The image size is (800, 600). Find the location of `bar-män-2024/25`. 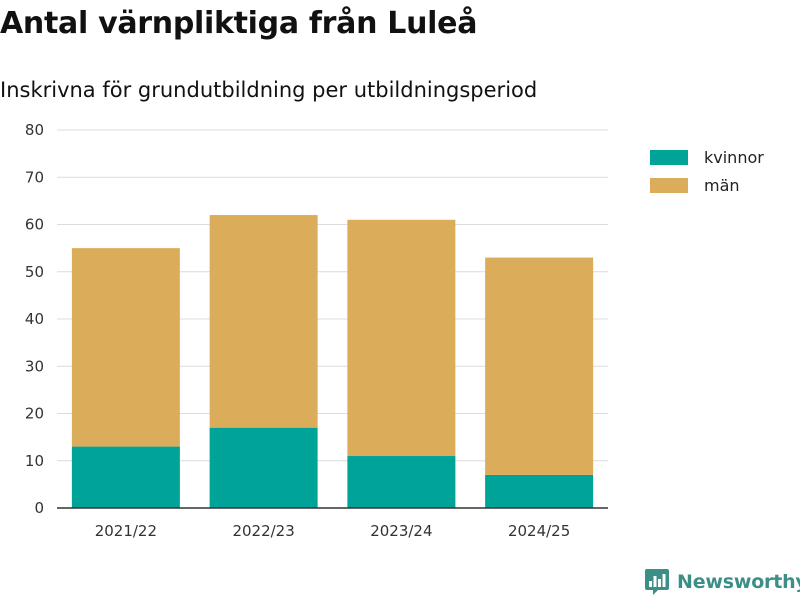

bar-män-2024/25 is located at coordinates (539, 366).